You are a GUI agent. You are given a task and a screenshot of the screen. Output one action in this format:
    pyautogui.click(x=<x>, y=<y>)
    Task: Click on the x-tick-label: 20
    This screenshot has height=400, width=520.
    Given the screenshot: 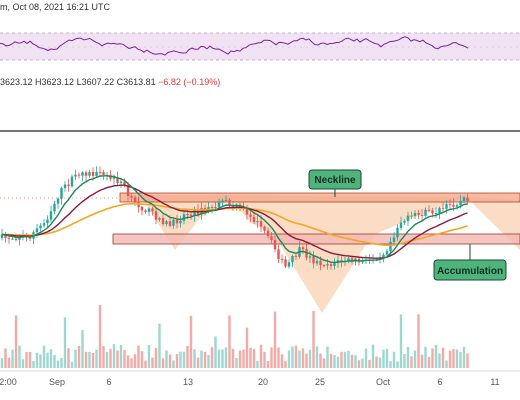 What is the action you would take?
    pyautogui.click(x=263, y=382)
    